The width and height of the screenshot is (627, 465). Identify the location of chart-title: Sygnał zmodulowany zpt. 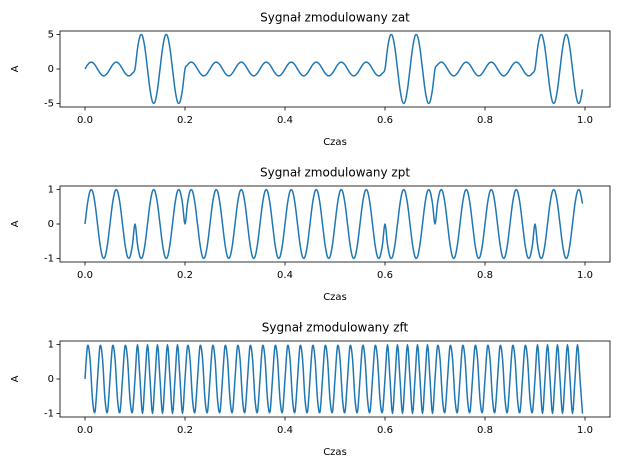
(335, 173).